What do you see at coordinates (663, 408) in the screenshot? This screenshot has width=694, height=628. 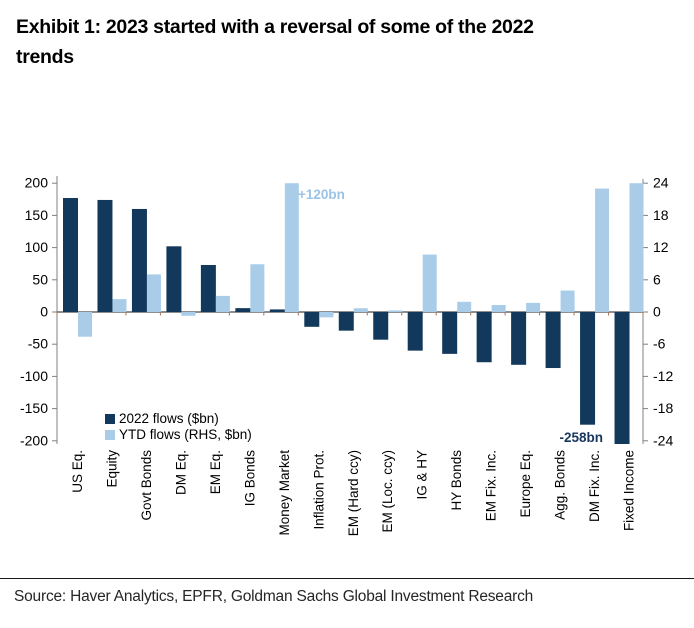 I see `right-axis-label: -18` at bounding box center [663, 408].